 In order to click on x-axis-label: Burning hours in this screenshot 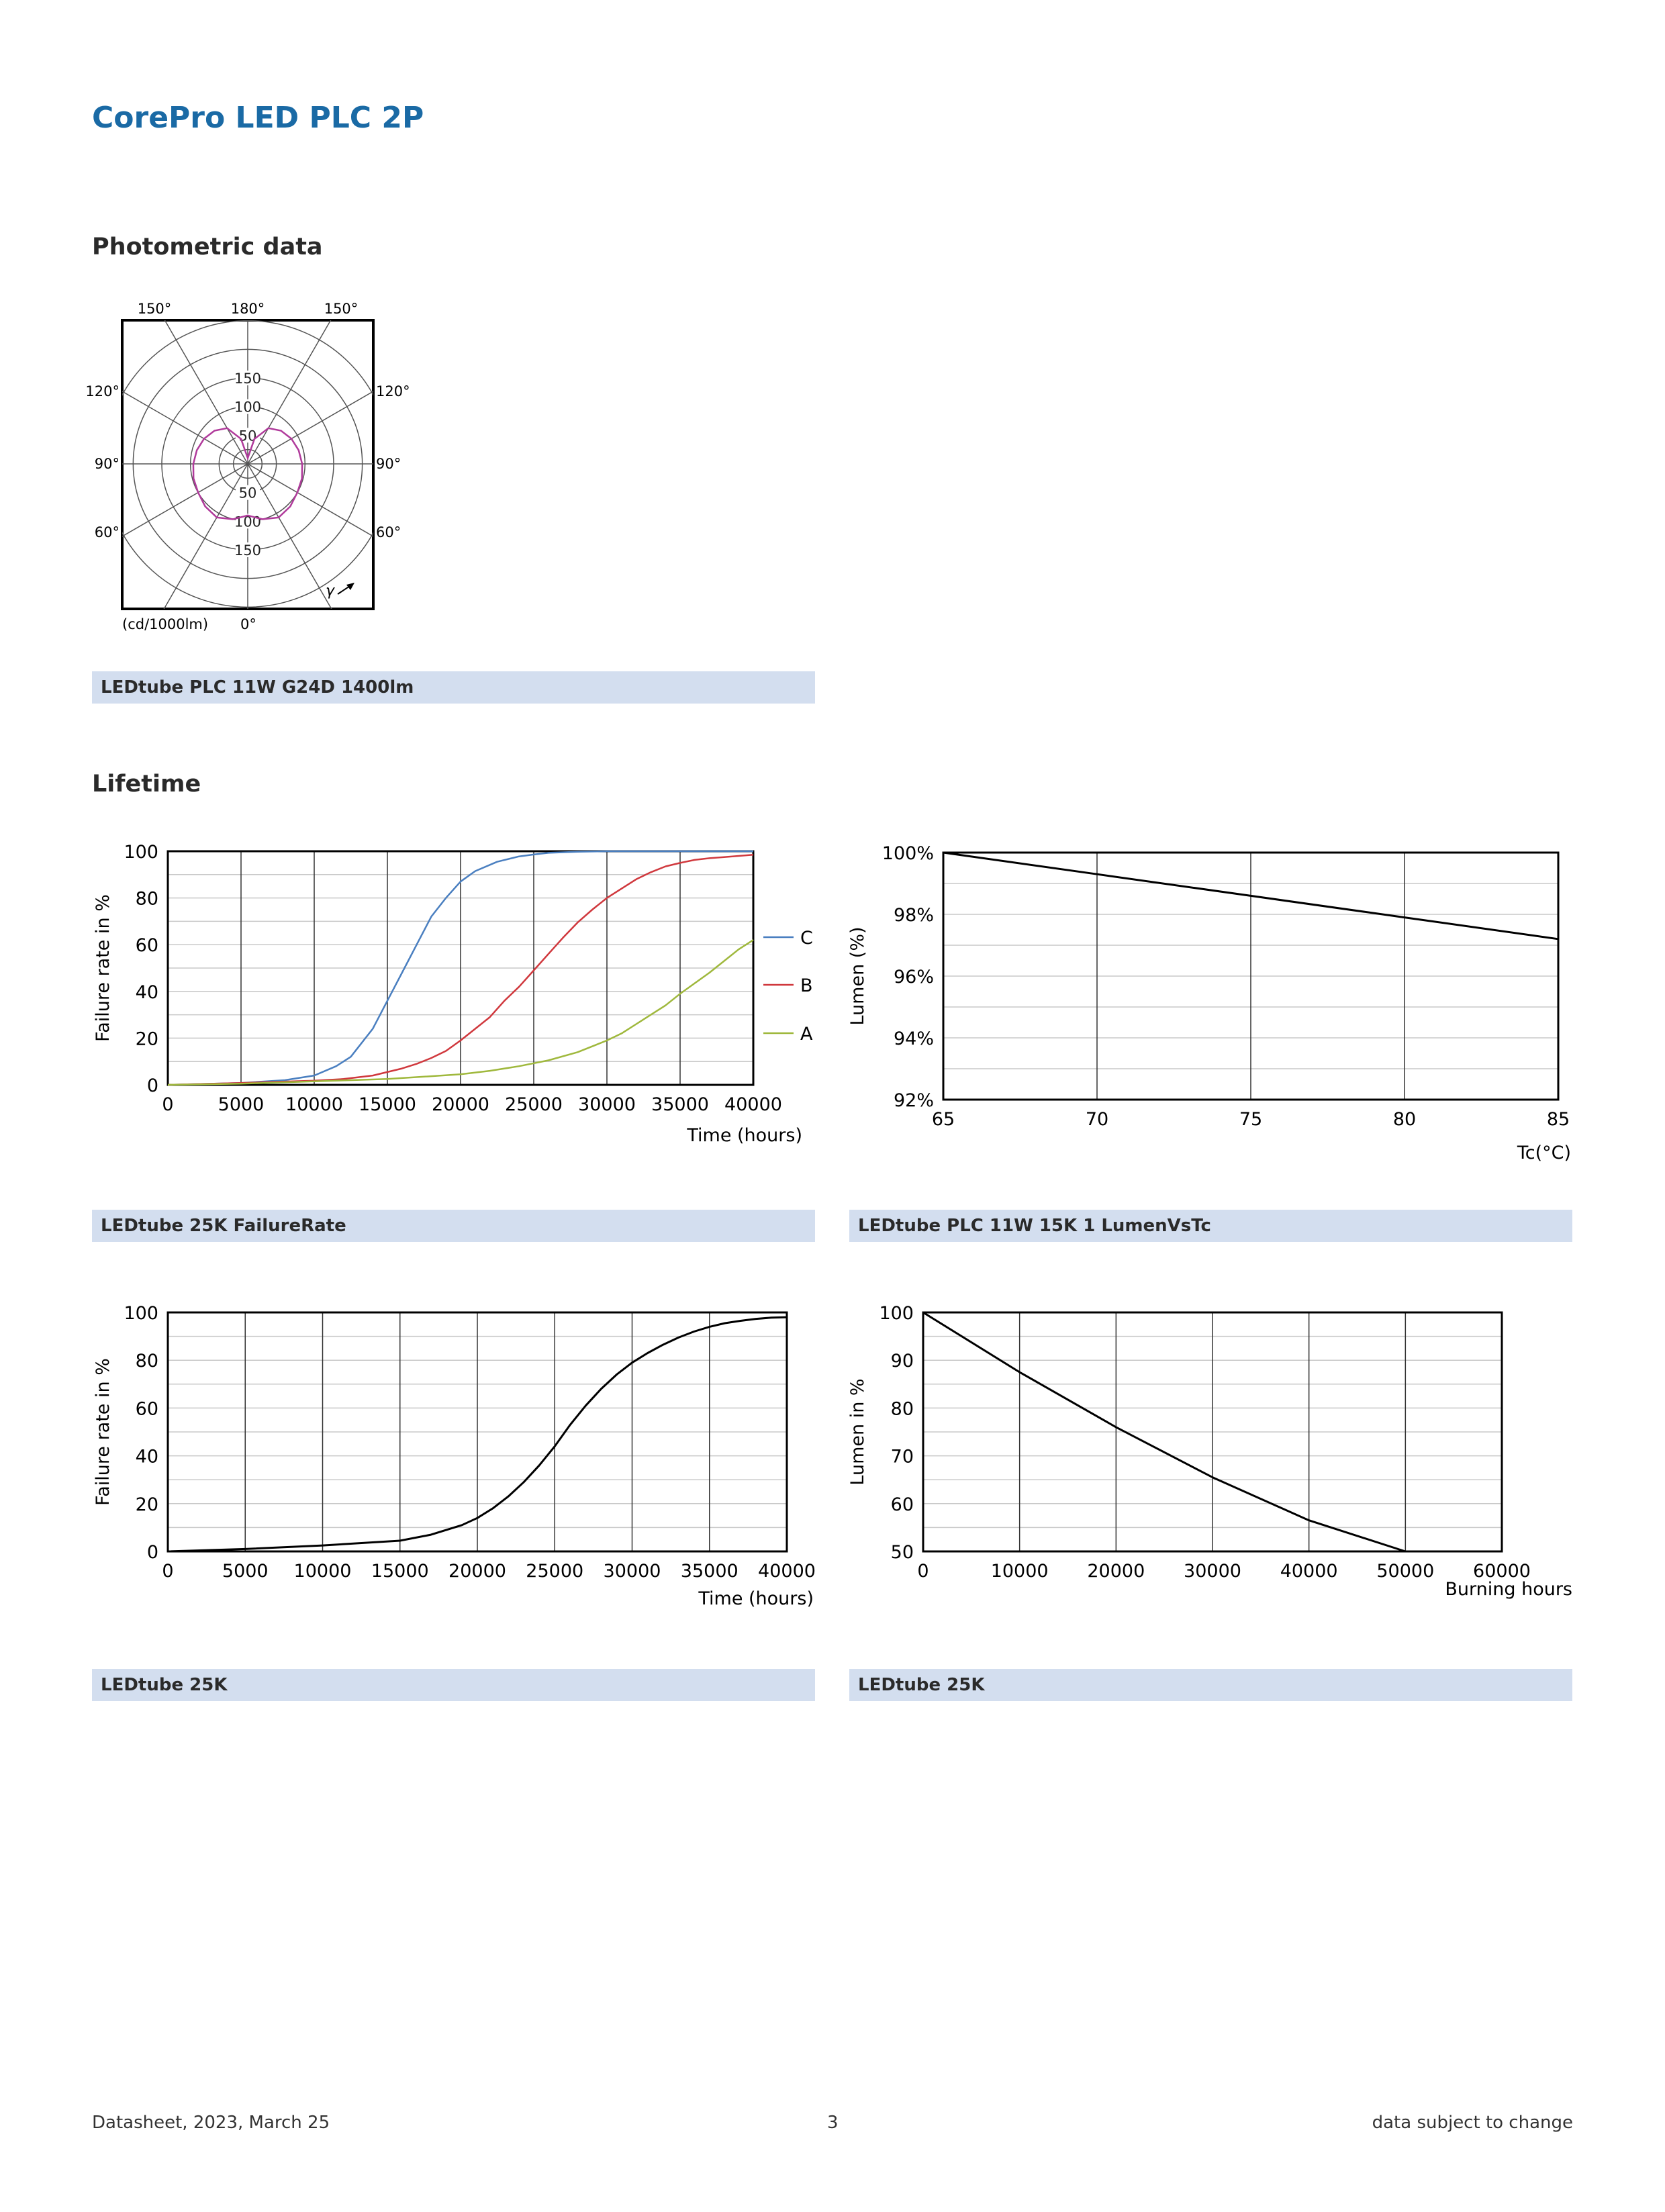, I will do `click(1509, 1590)`.